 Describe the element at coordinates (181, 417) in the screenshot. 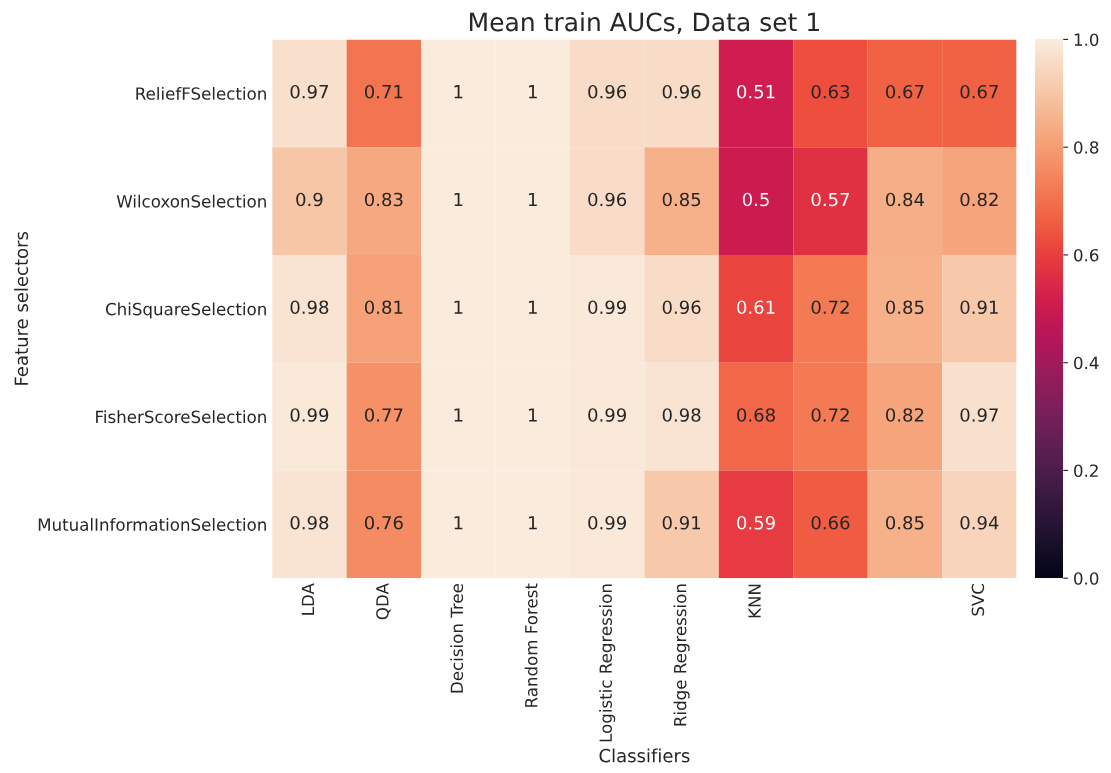

I see `y-tick-label: FisherScoreSelection` at that location.